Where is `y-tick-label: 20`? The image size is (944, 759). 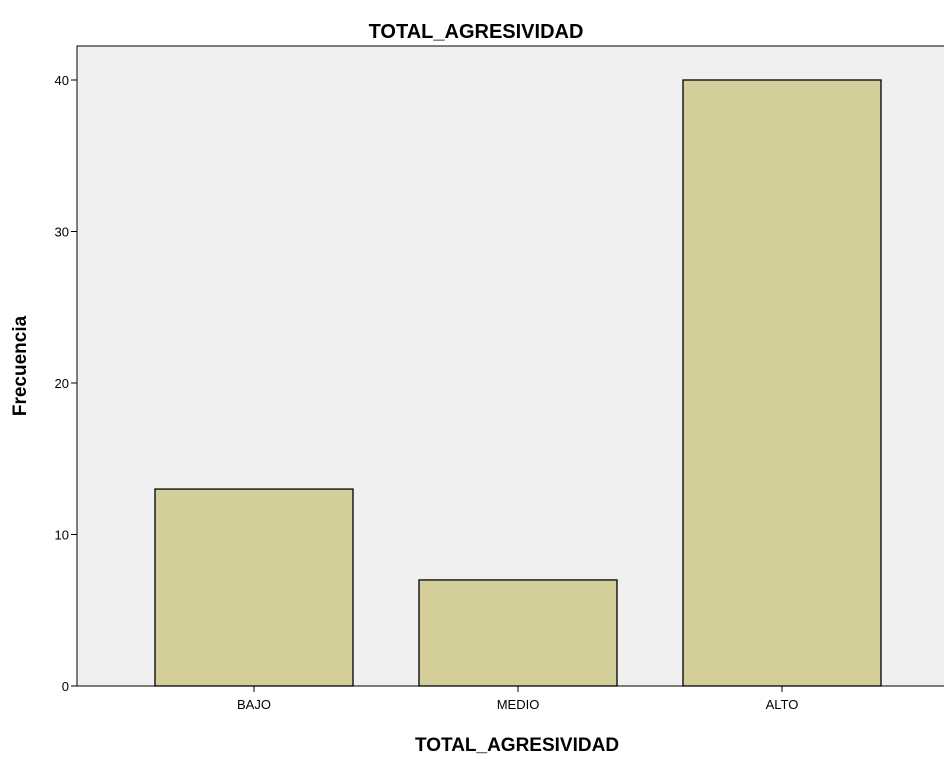 y-tick-label: 20 is located at coordinates (62, 383).